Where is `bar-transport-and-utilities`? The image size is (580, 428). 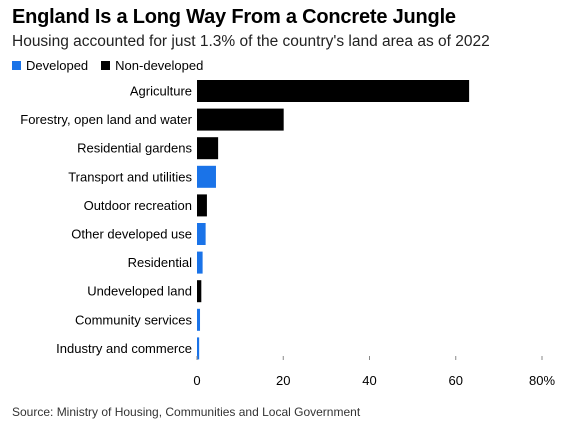 bar-transport-and-utilities is located at coordinates (206, 176).